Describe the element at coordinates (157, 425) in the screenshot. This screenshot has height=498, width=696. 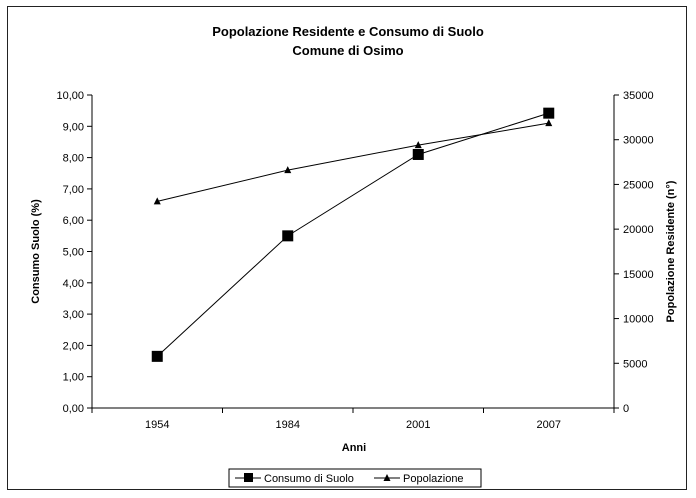
I see `x-tick-label: 1954` at that location.